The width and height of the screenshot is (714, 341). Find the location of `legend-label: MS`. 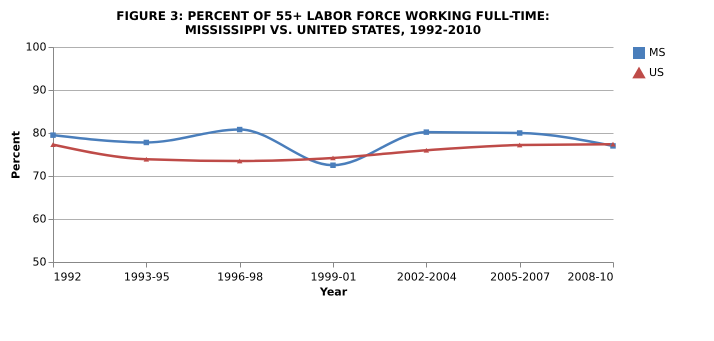

legend-label: MS is located at coordinates (657, 52).